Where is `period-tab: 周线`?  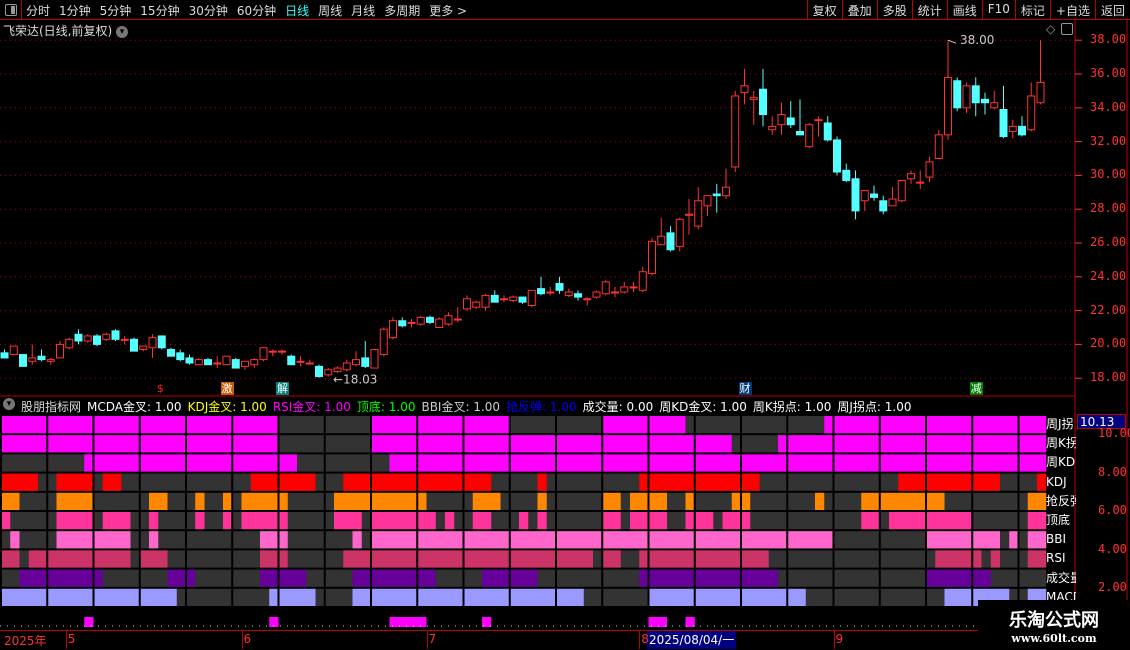 period-tab: 周线 is located at coordinates (330, 11).